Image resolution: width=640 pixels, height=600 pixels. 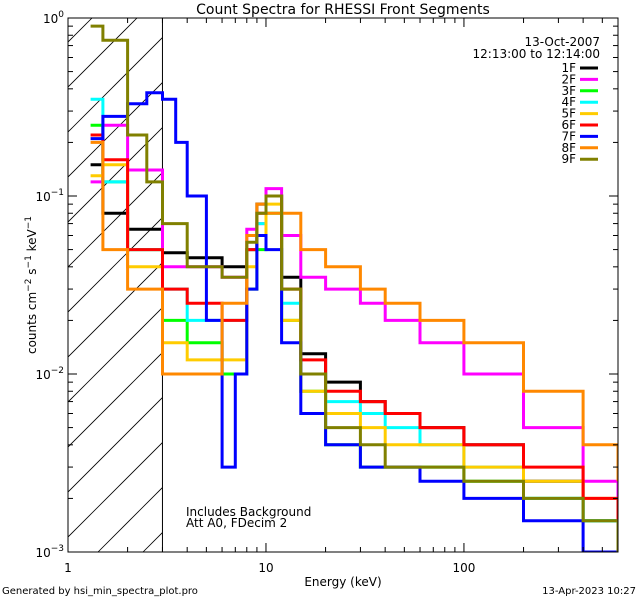 What do you see at coordinates (68, 568) in the screenshot?
I see `x-tick-label: 1` at bounding box center [68, 568].